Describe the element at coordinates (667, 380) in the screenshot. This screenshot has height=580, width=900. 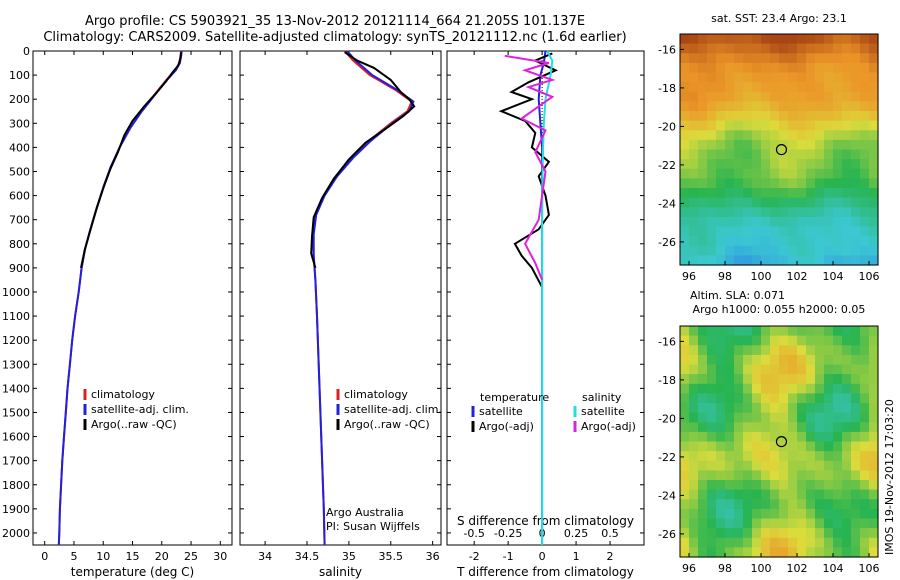
I see `map-y-tick-label: -18` at that location.